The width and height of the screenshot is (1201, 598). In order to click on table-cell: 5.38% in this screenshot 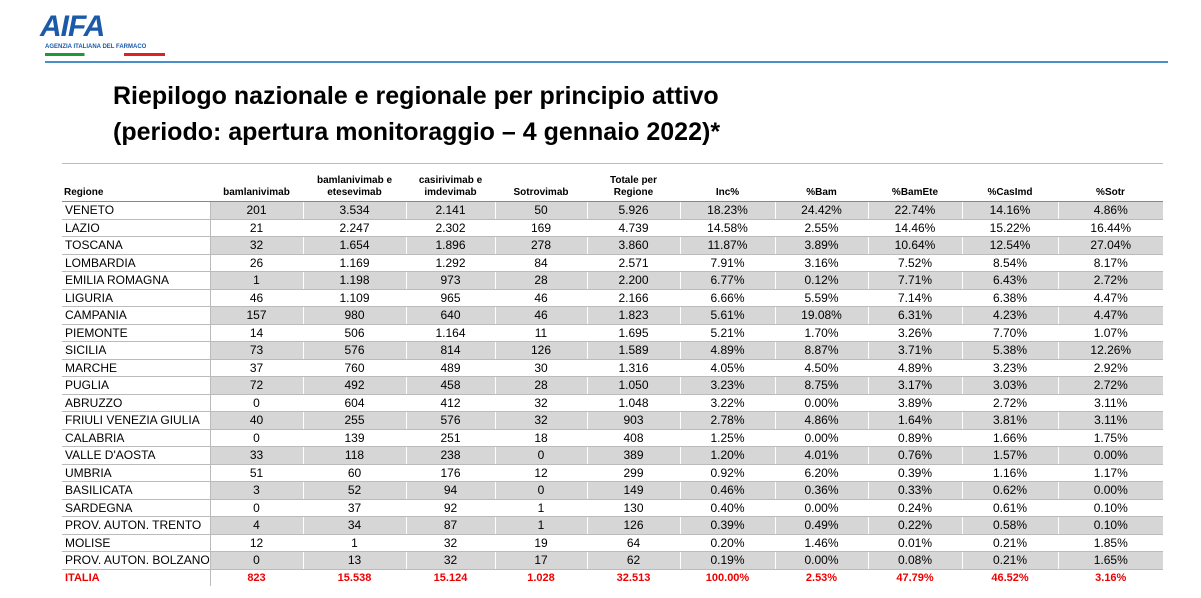, I will do `click(1010, 350)`.